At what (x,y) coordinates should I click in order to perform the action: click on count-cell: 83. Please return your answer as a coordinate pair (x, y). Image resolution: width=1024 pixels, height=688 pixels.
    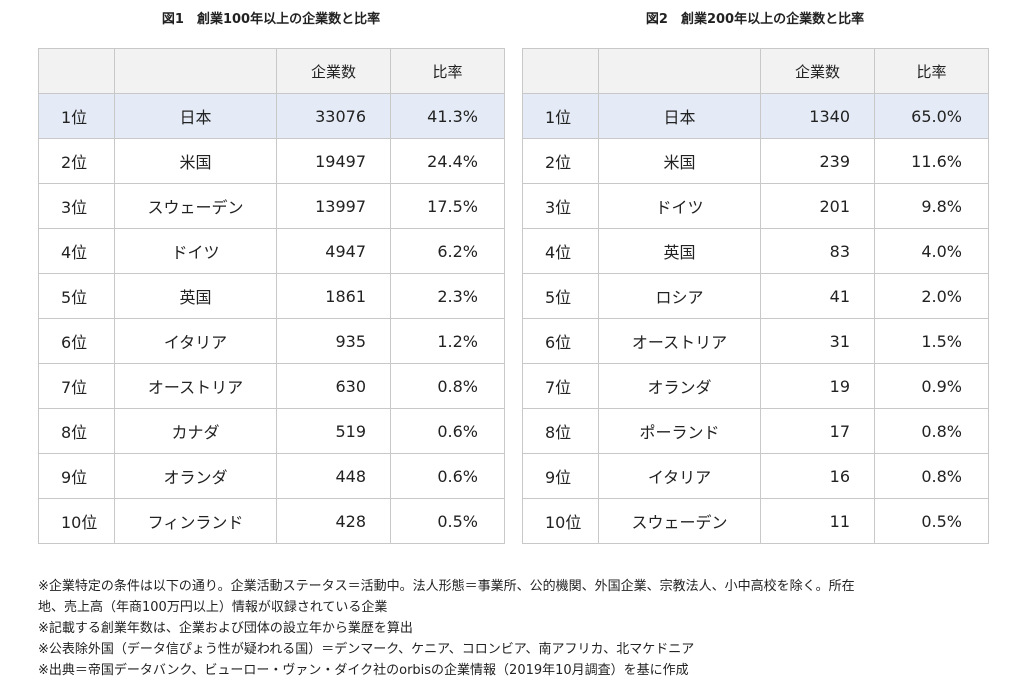
    Looking at the image, I should click on (817, 251).